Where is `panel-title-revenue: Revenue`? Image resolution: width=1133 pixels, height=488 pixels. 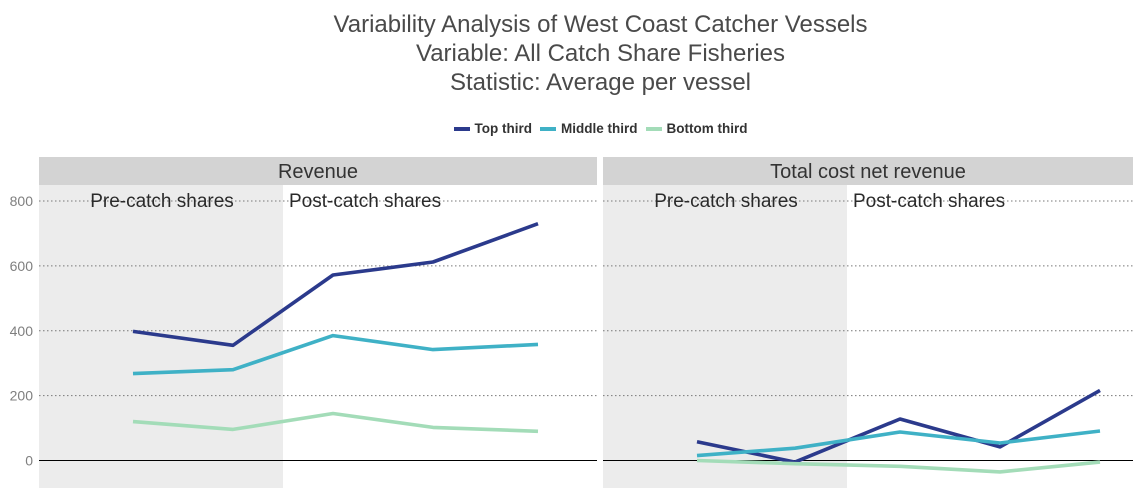 panel-title-revenue: Revenue is located at coordinates (318, 172).